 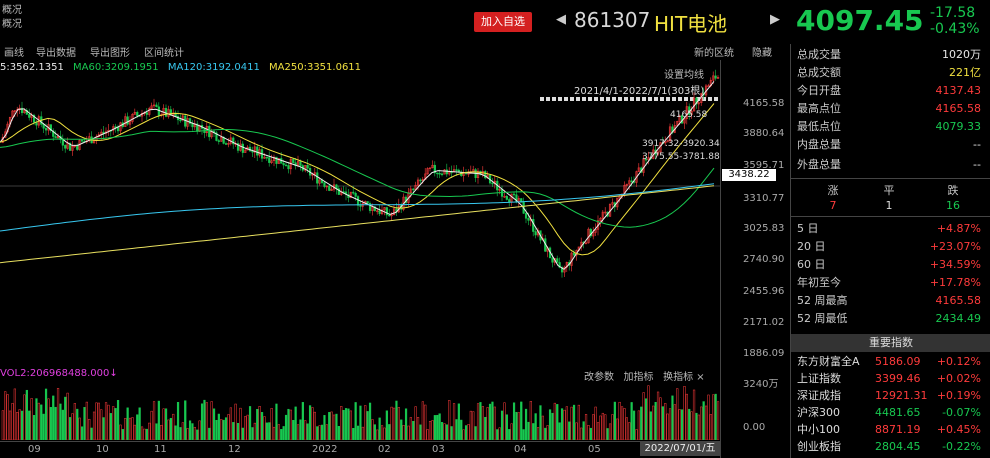 I want to click on annotation-2: 3775.55-3781.88, so click(x=681, y=157).